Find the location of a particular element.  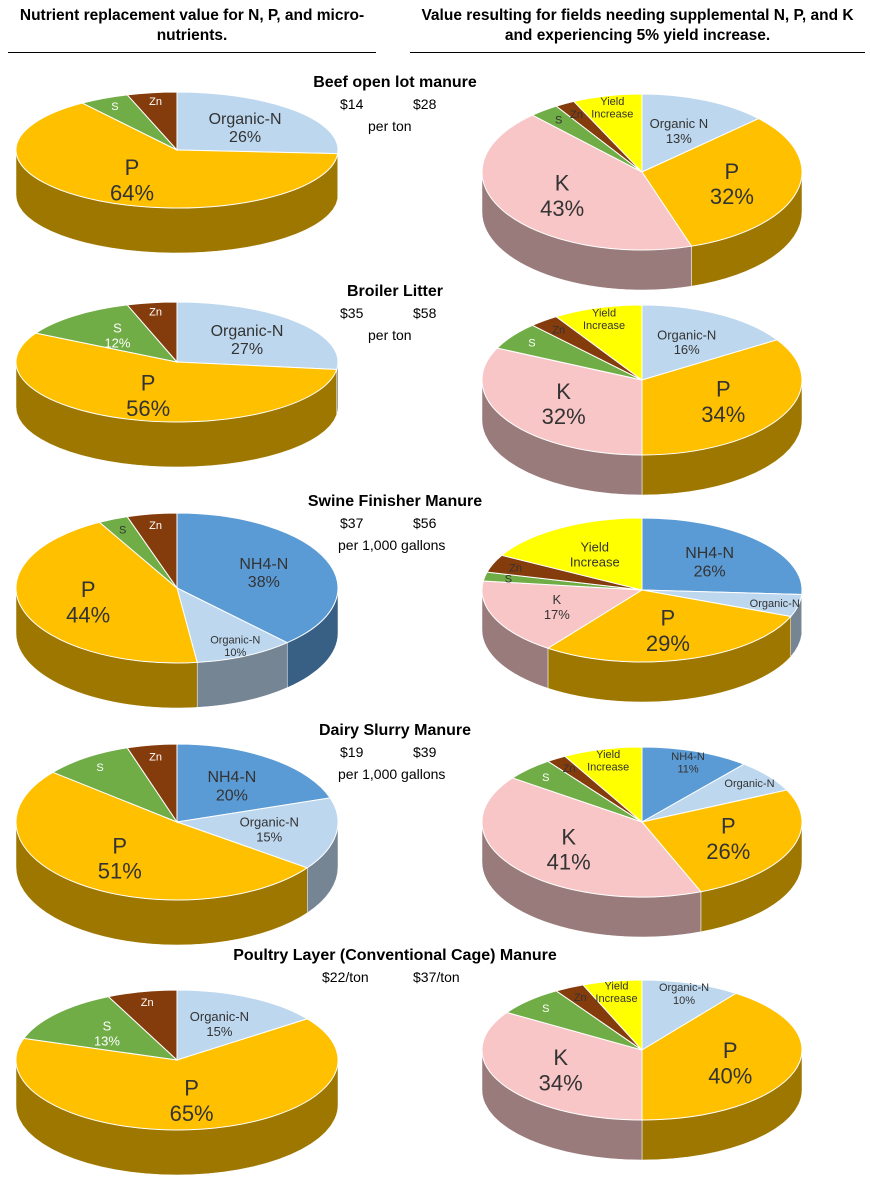

pie-label-line: 43% is located at coordinates (562, 208).